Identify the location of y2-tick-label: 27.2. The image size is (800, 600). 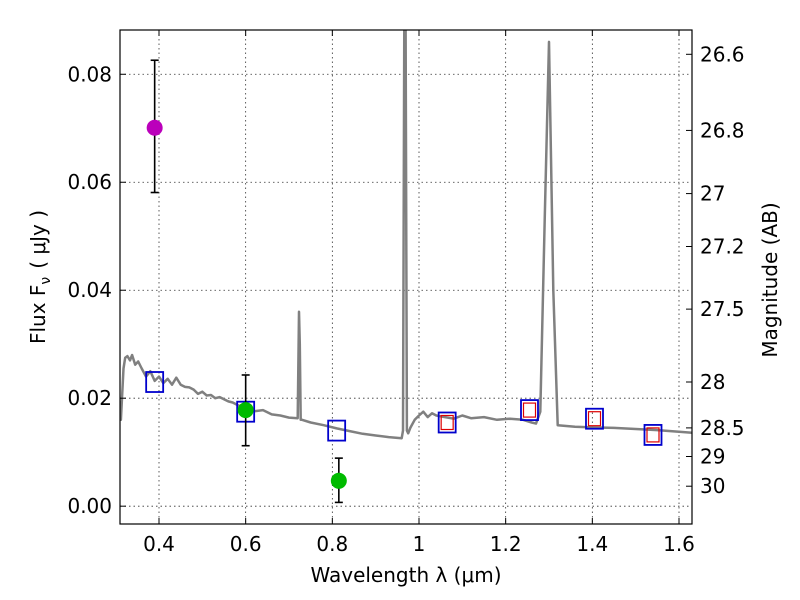
(722, 246).